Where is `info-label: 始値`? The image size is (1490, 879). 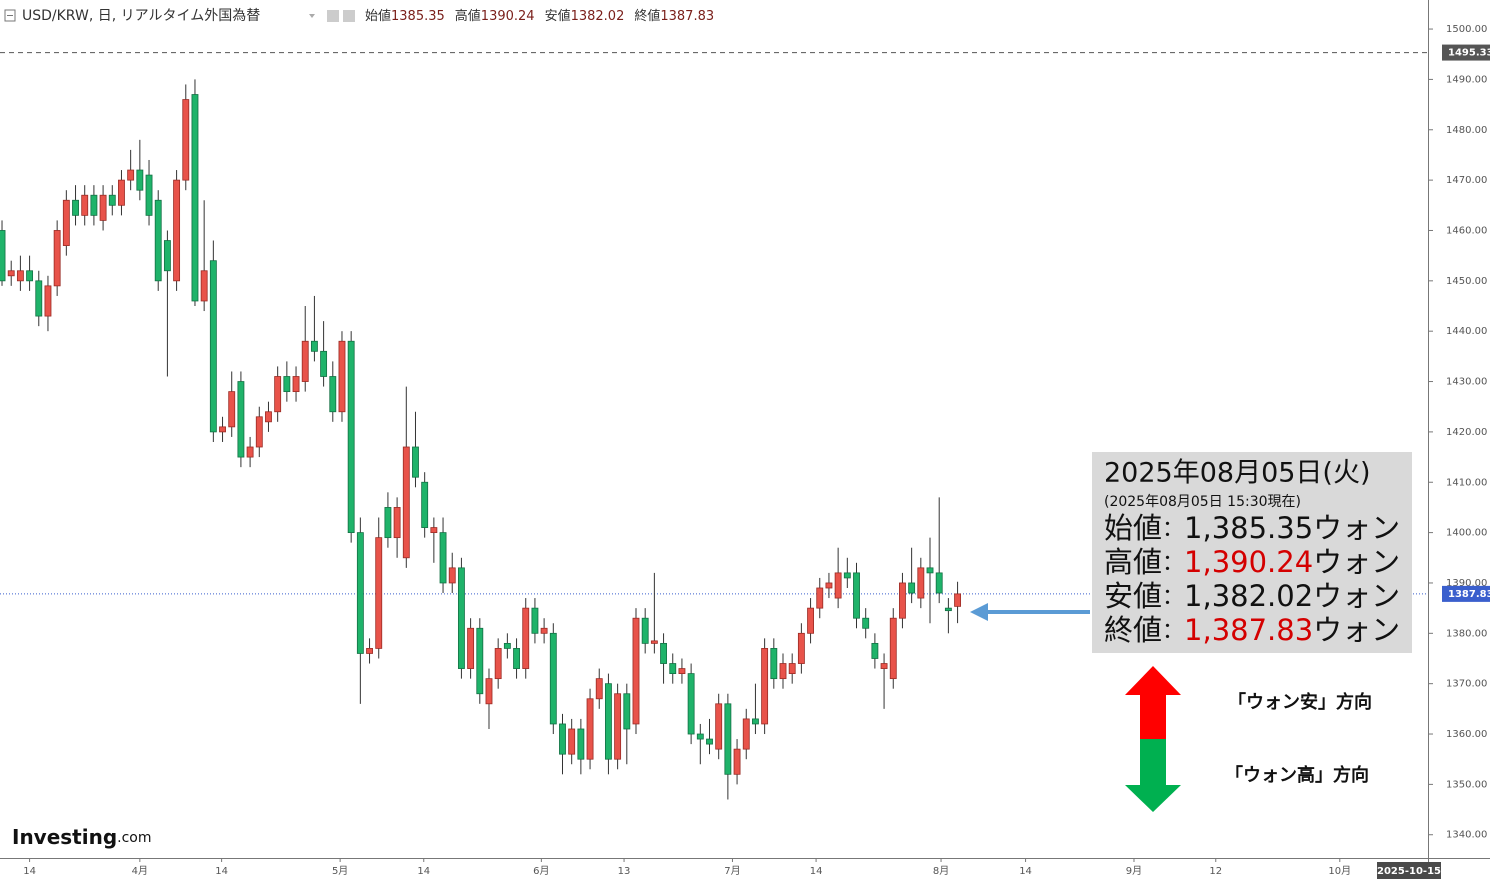 info-label: 始値 is located at coordinates (1133, 528).